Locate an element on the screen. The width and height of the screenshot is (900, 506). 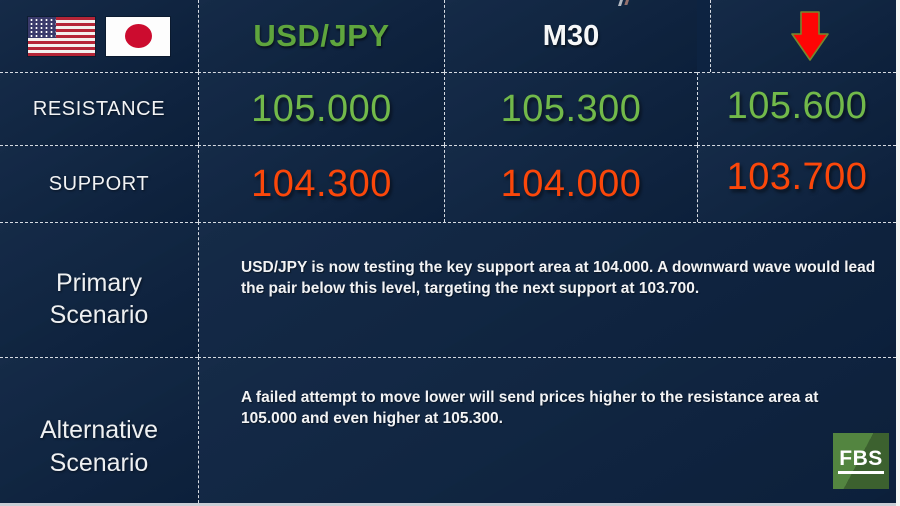
us-flag-icon is located at coordinates (61, 36).